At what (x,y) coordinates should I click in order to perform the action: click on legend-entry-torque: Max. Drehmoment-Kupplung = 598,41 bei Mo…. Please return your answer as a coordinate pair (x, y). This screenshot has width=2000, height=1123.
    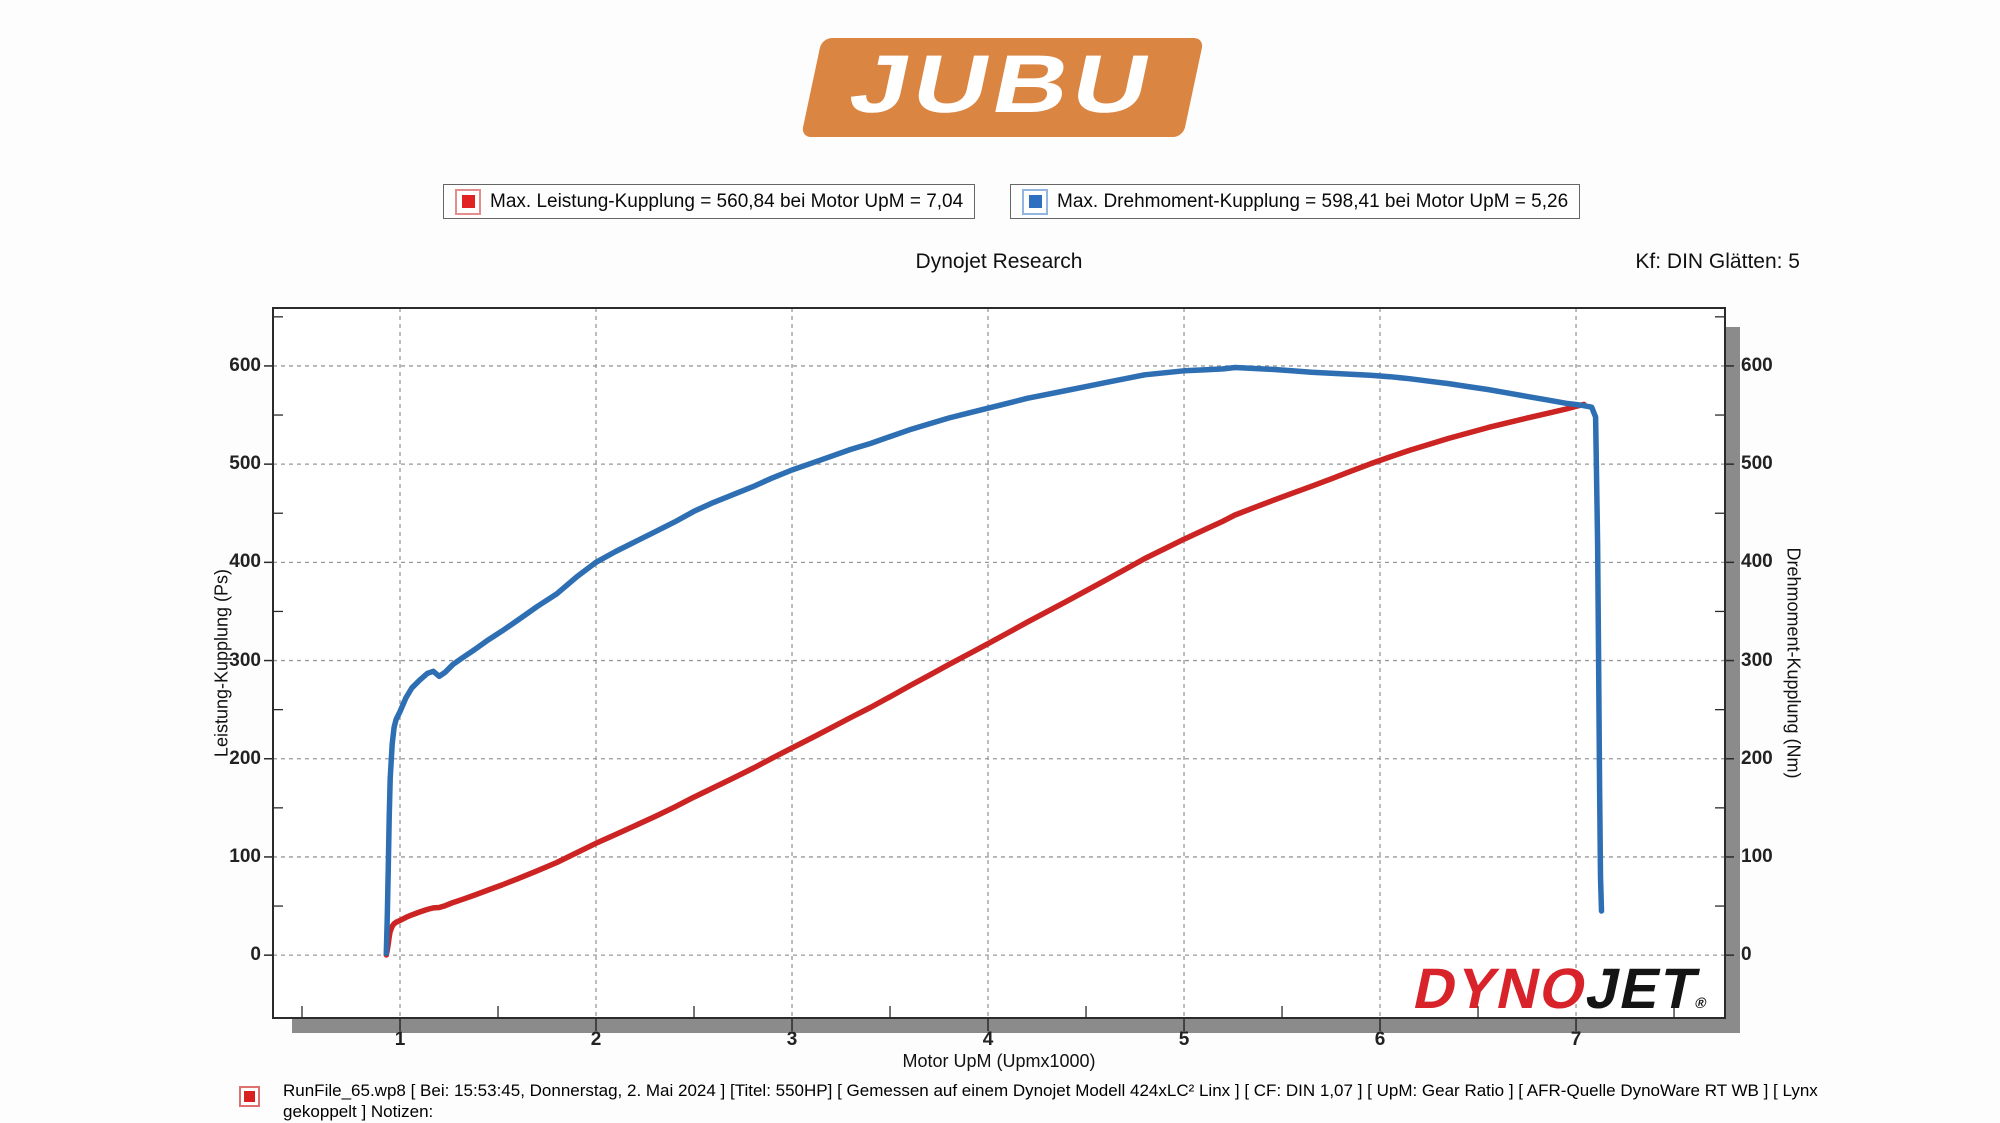
    Looking at the image, I should click on (1295, 201).